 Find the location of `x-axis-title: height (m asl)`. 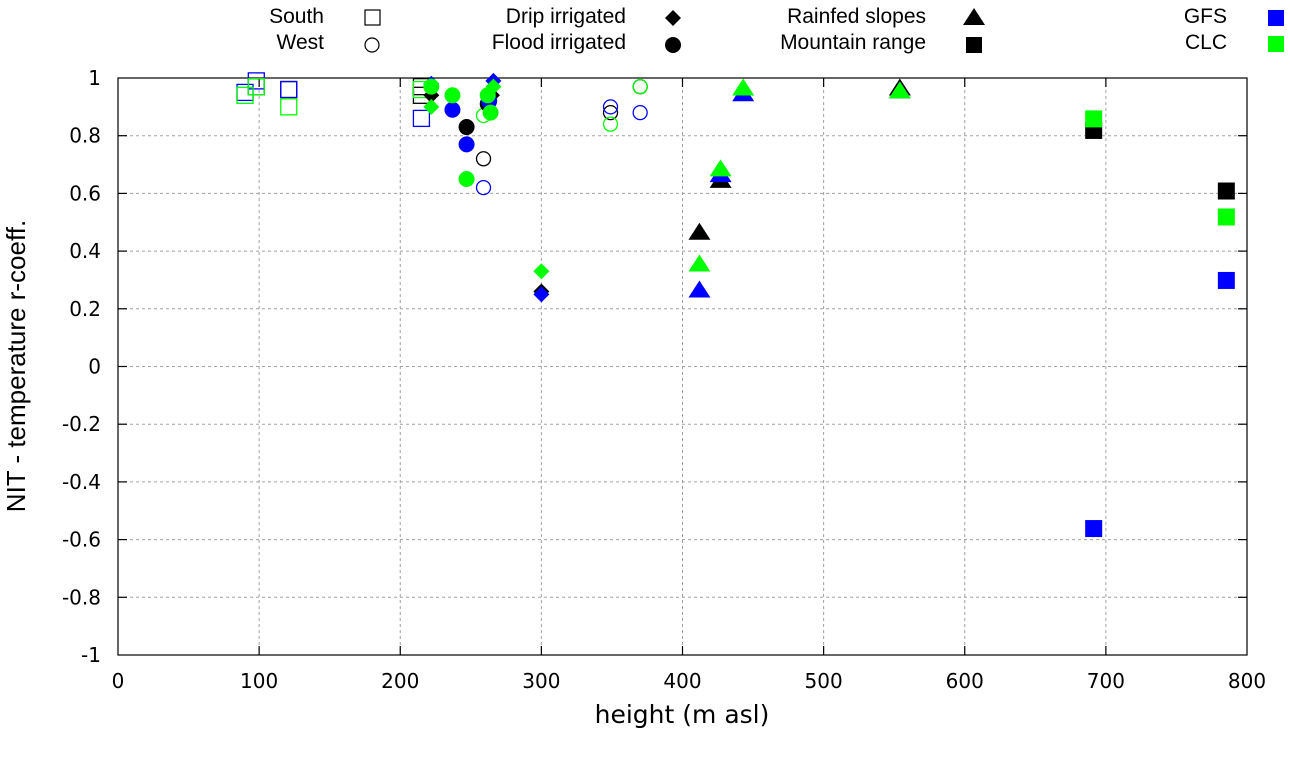

x-axis-title: height (m asl) is located at coordinates (682, 714).